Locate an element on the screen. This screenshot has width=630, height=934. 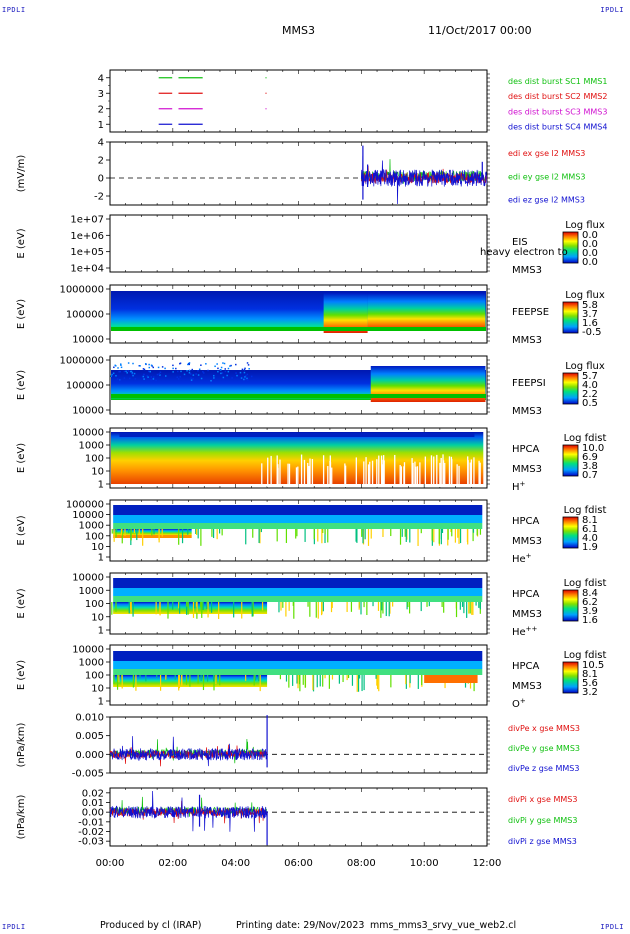
hpca-o-side-label-1: MMS3 is located at coordinates (527, 686).